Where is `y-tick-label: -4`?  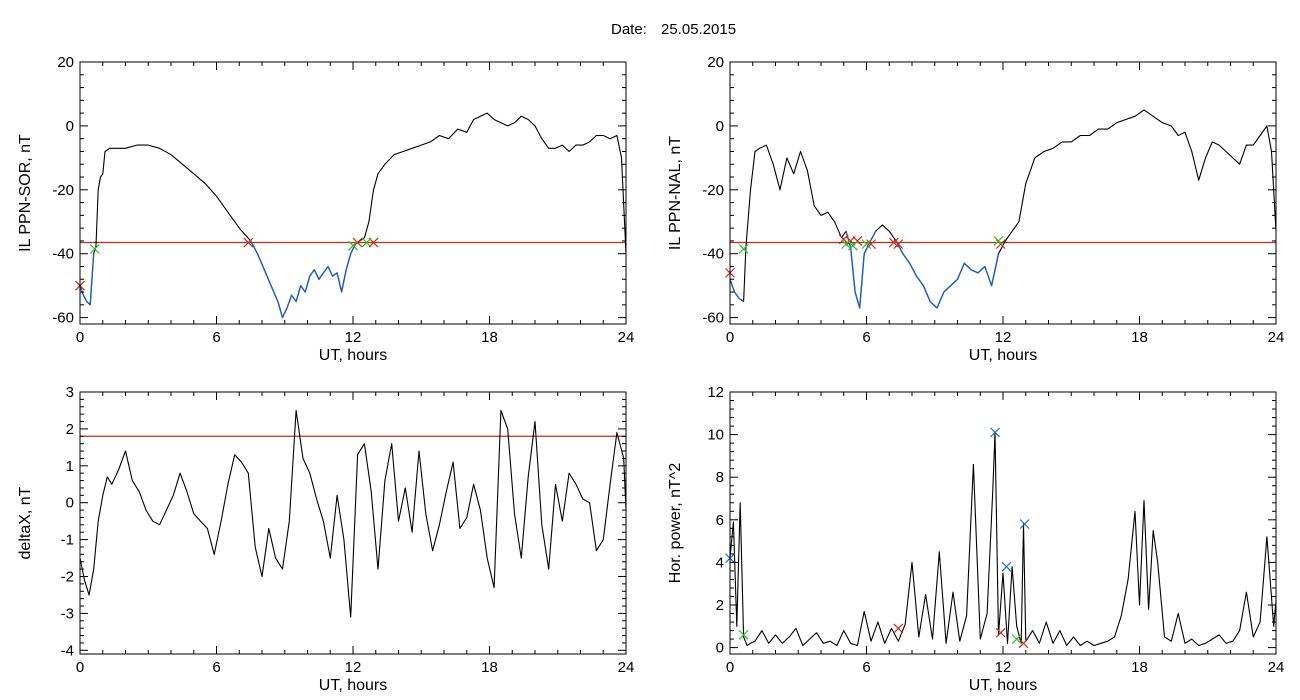 y-tick-label: -4 is located at coordinates (67, 650).